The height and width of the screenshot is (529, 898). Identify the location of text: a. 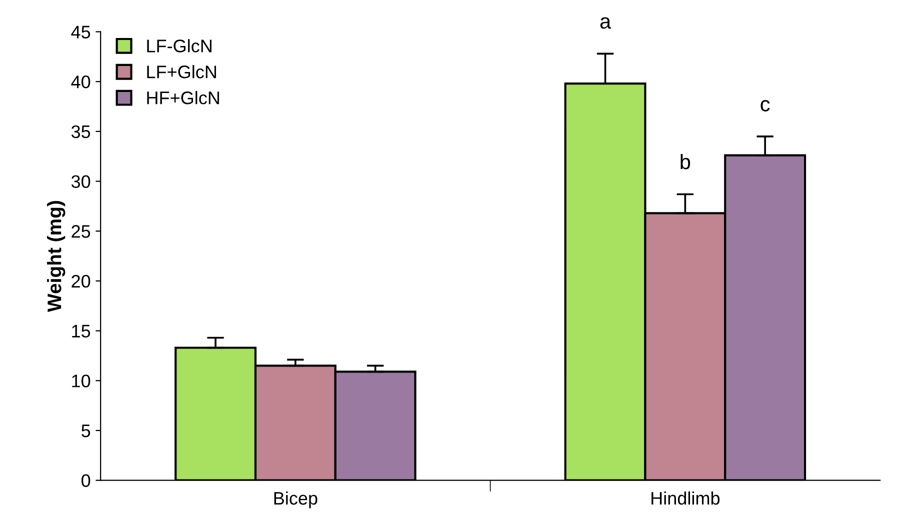
(606, 23).